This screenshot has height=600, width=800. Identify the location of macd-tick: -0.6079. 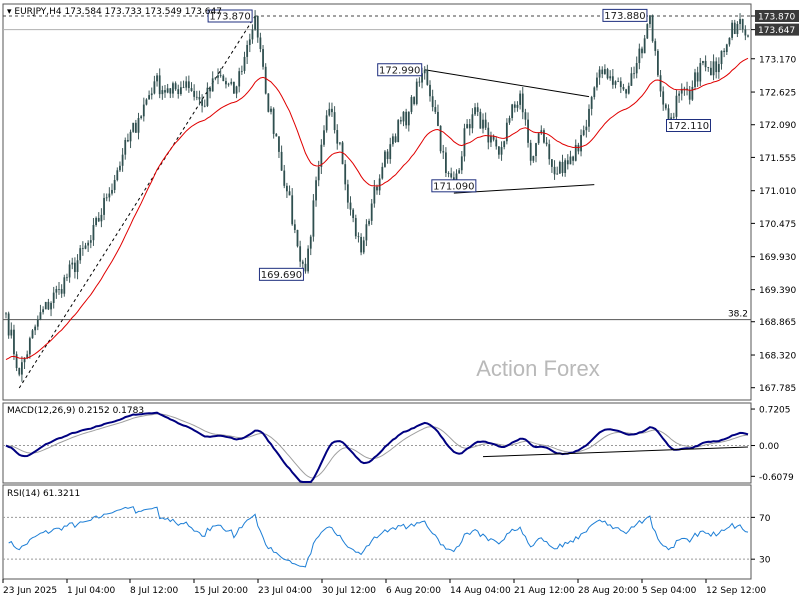
(772, 478).